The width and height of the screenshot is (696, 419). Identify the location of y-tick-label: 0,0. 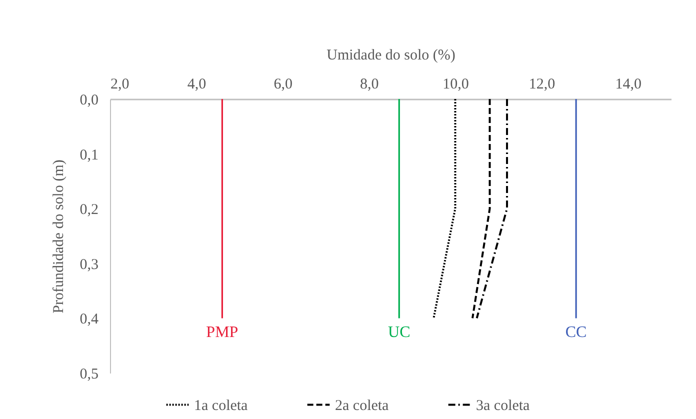
(89, 100).